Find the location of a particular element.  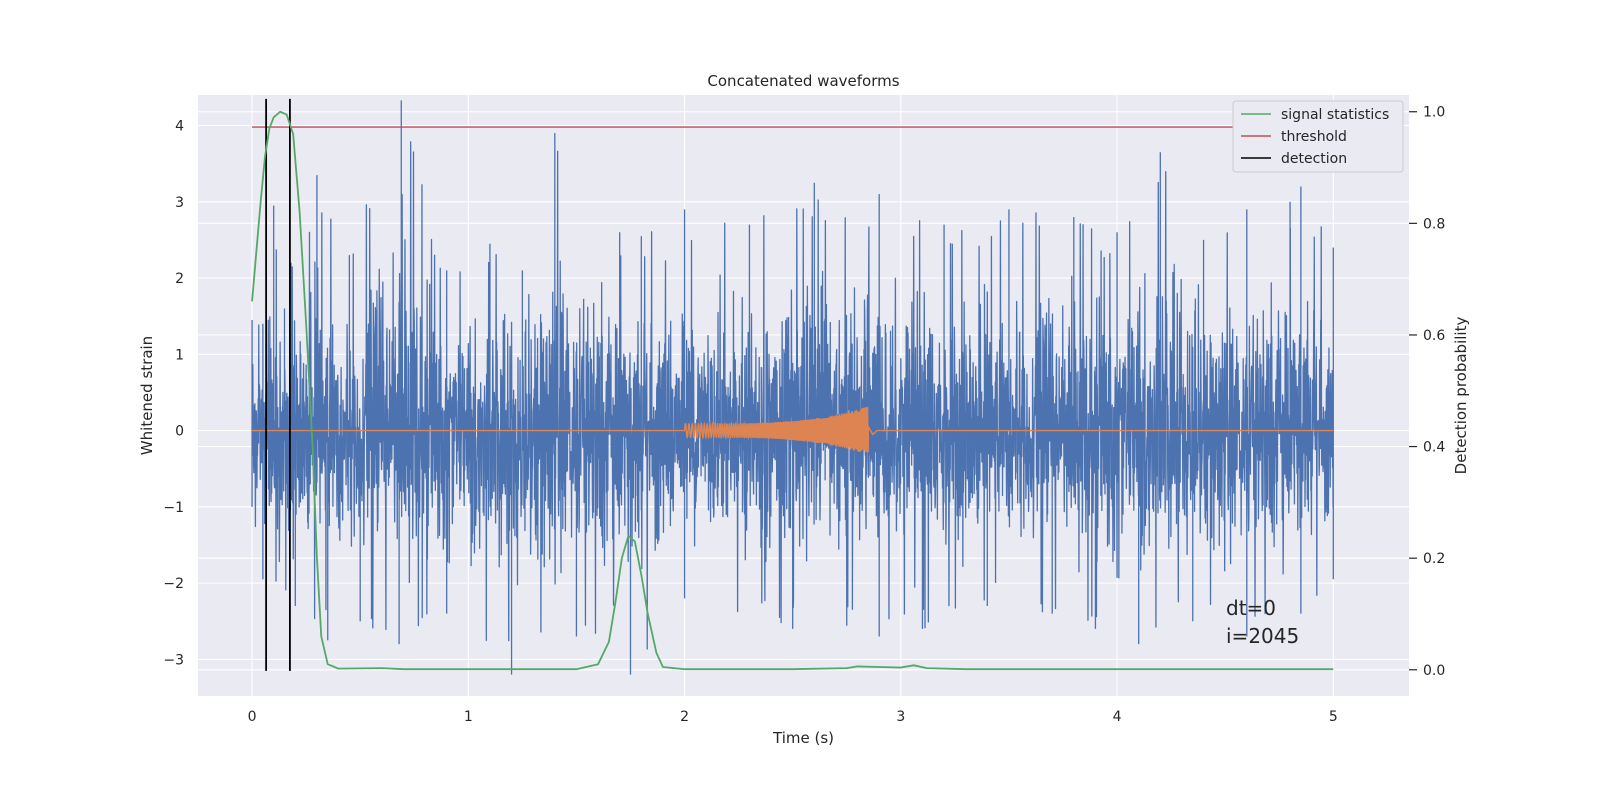

y-right-axis-label: Detection probability is located at coordinates (1461, 396).